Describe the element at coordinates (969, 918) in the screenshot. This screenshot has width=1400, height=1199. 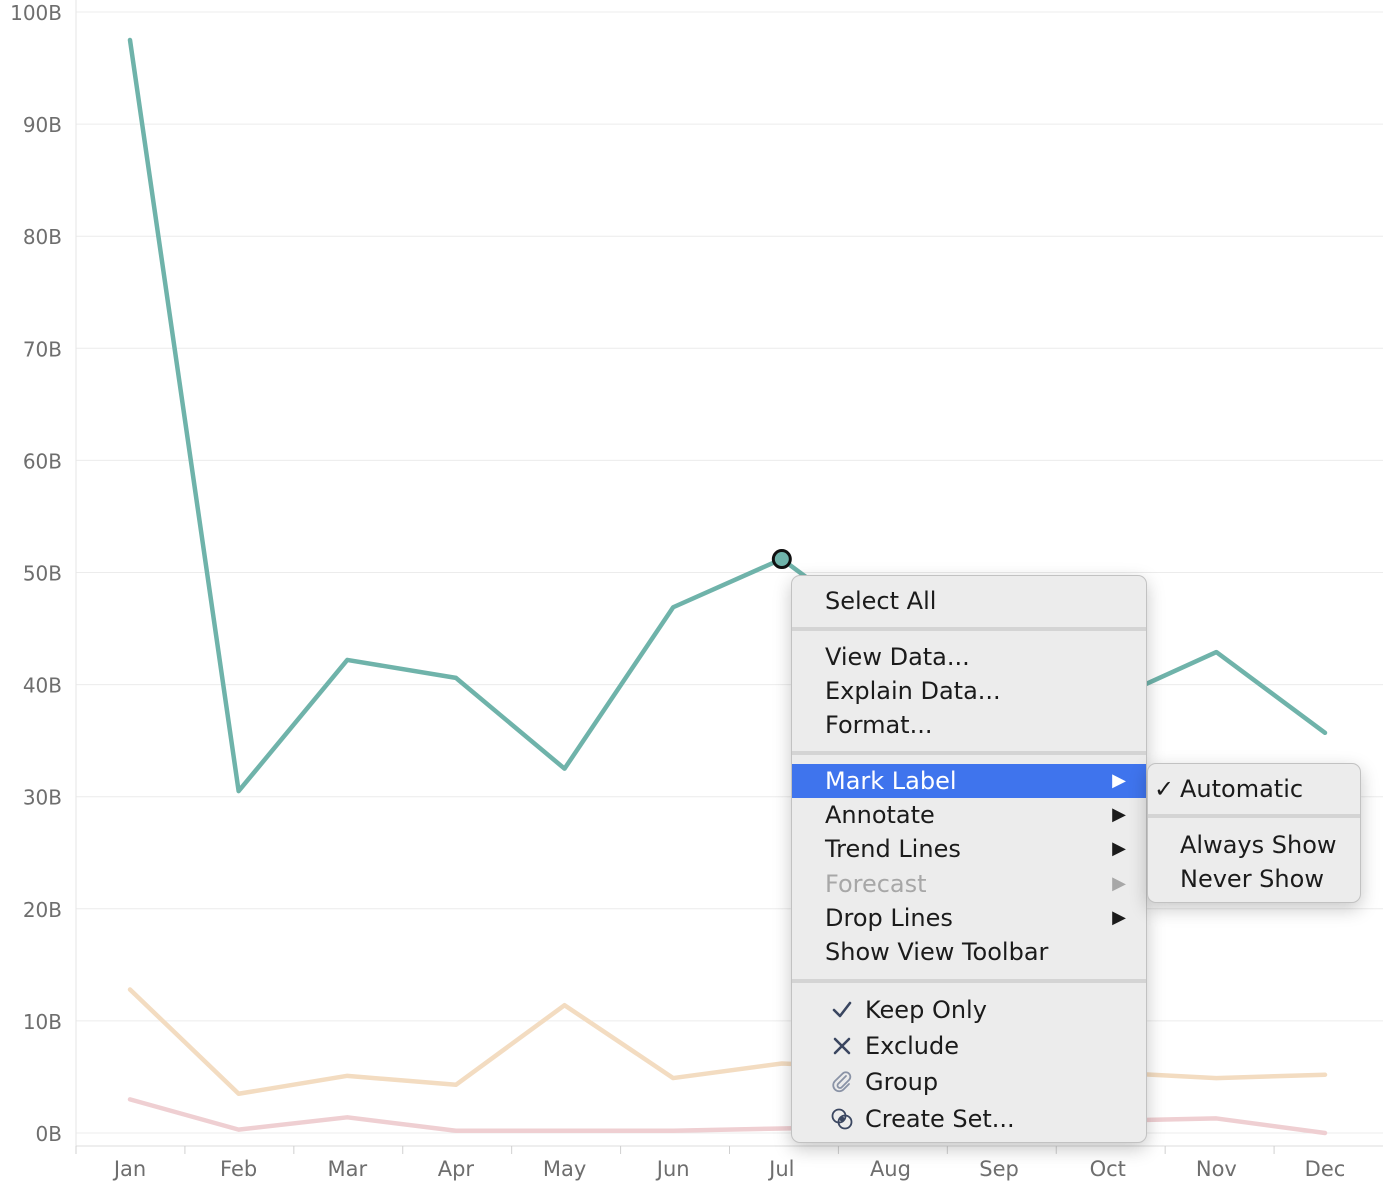
I see `menu-item-drop-lines: Drop Lines ▶` at that location.